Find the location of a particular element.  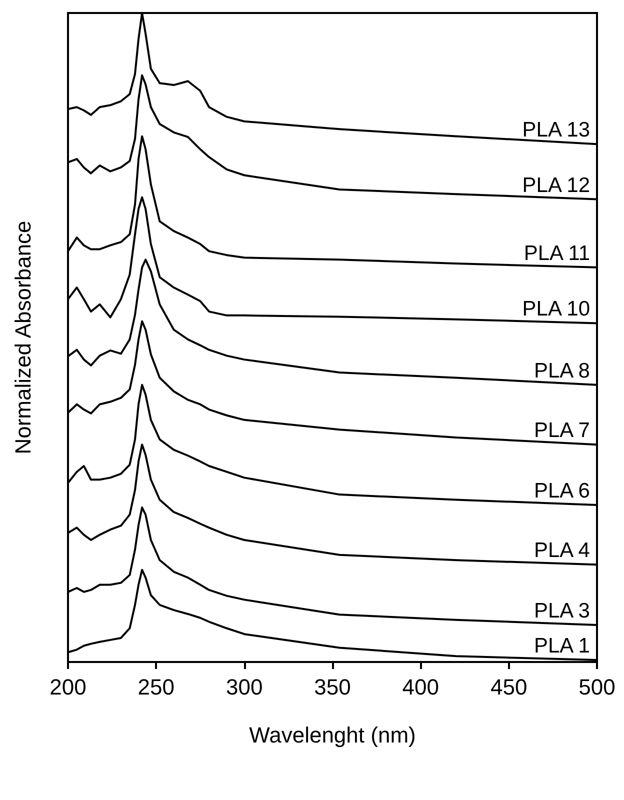

x-tick-label: 500 is located at coordinates (597, 687).